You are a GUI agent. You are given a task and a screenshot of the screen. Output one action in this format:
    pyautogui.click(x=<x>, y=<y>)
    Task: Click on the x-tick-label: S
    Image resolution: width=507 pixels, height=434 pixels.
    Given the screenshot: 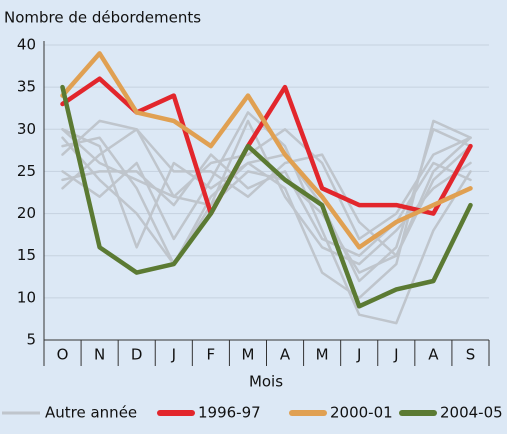 What is the action you would take?
    pyautogui.click(x=471, y=355)
    